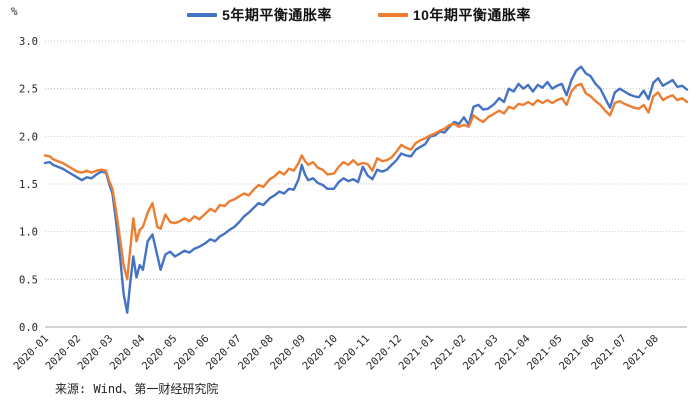  Describe the element at coordinates (28, 90) in the screenshot. I see `y-tick-label: 2.5` at that location.